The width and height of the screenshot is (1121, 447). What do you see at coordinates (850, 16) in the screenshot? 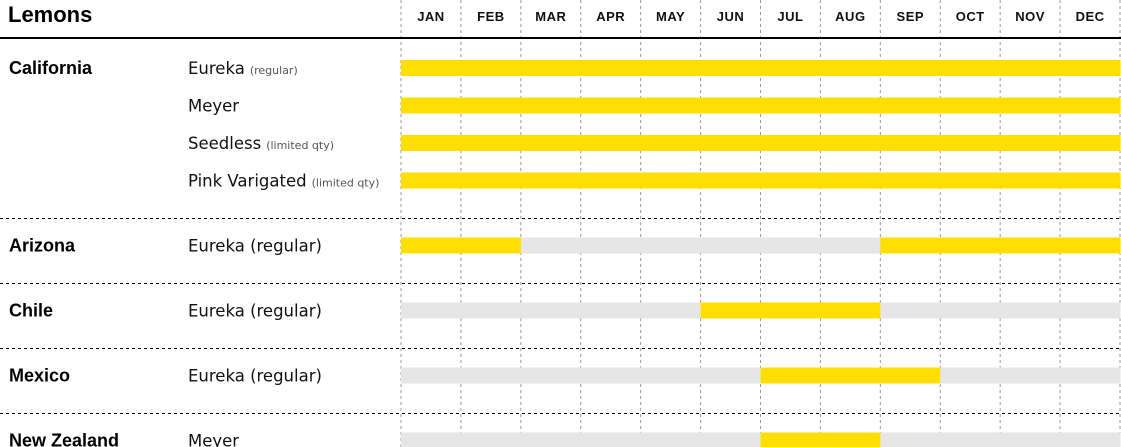
I see `month-header-aug: AUG` at bounding box center [850, 16].